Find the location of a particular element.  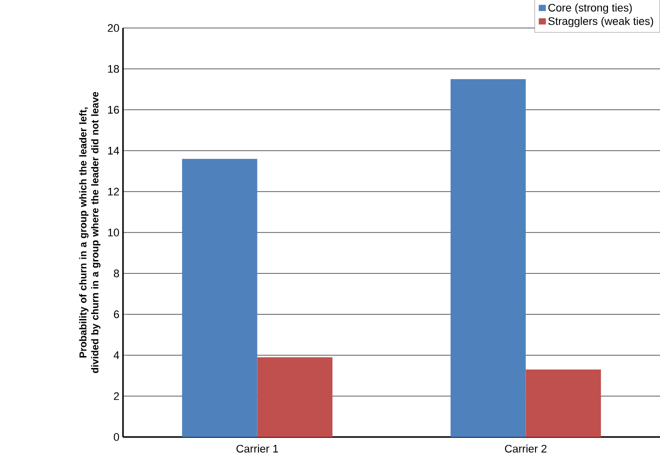

y-tick-label: 0 is located at coordinates (117, 437).